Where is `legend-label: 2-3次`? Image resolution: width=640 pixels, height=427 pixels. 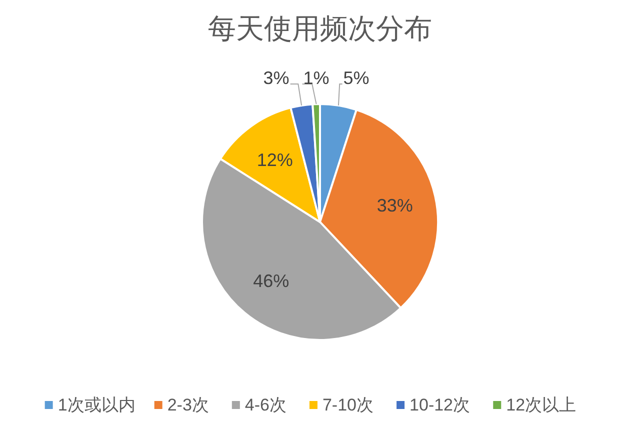 legend-label: 2-3次 is located at coordinates (188, 405).